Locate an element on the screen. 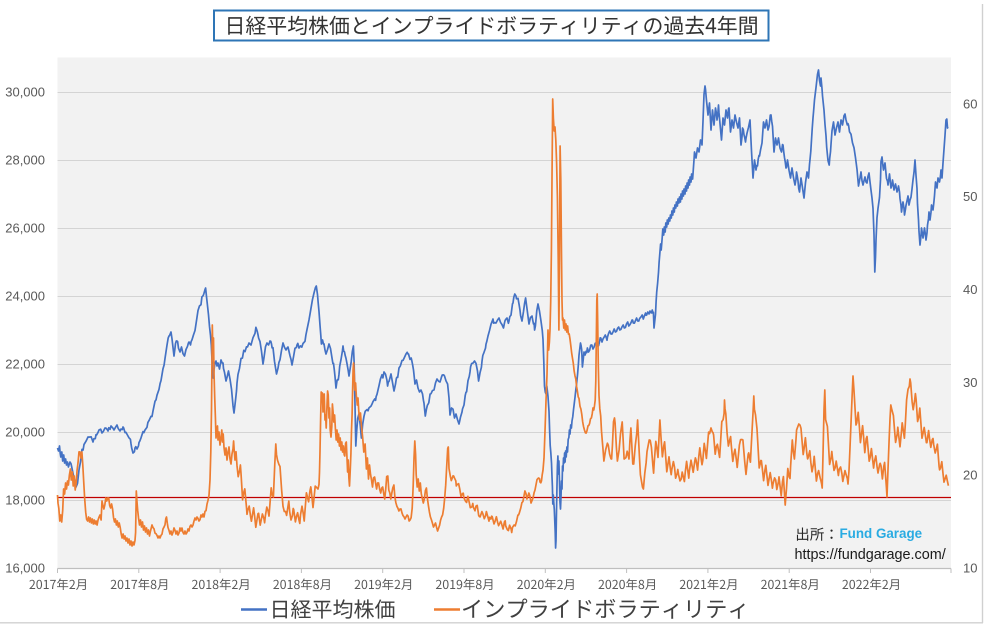  svg-text: 60 is located at coordinates (970, 103).